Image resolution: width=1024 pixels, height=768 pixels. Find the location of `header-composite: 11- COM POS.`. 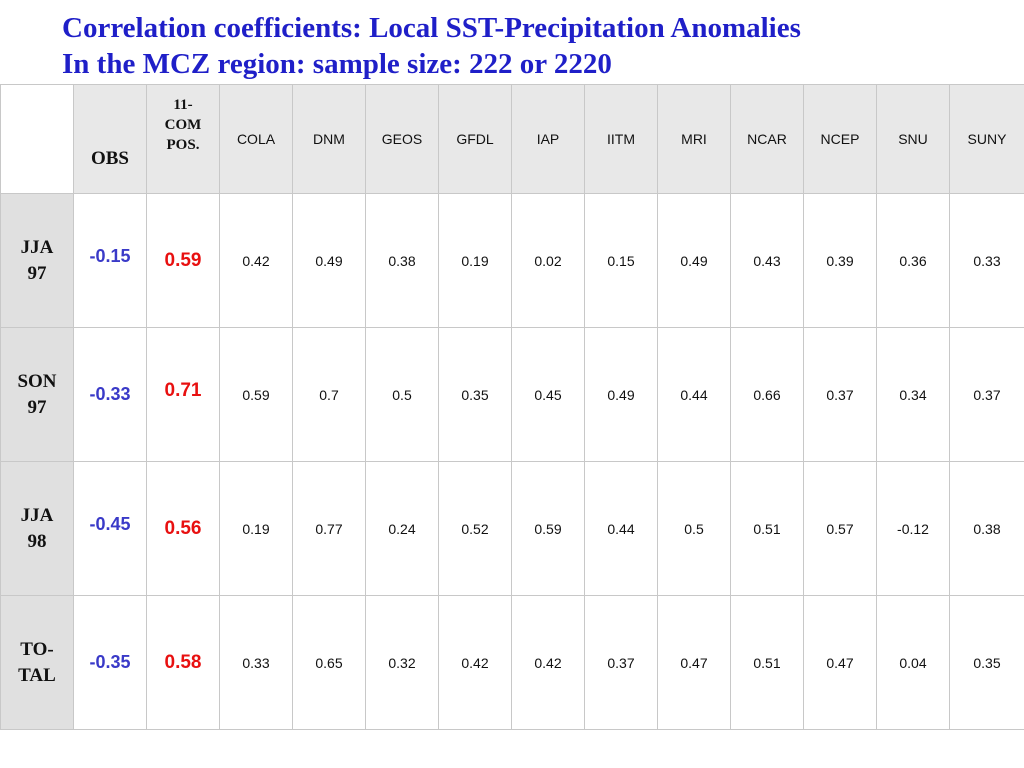

header-composite: 11- COM POS. is located at coordinates (183, 139).